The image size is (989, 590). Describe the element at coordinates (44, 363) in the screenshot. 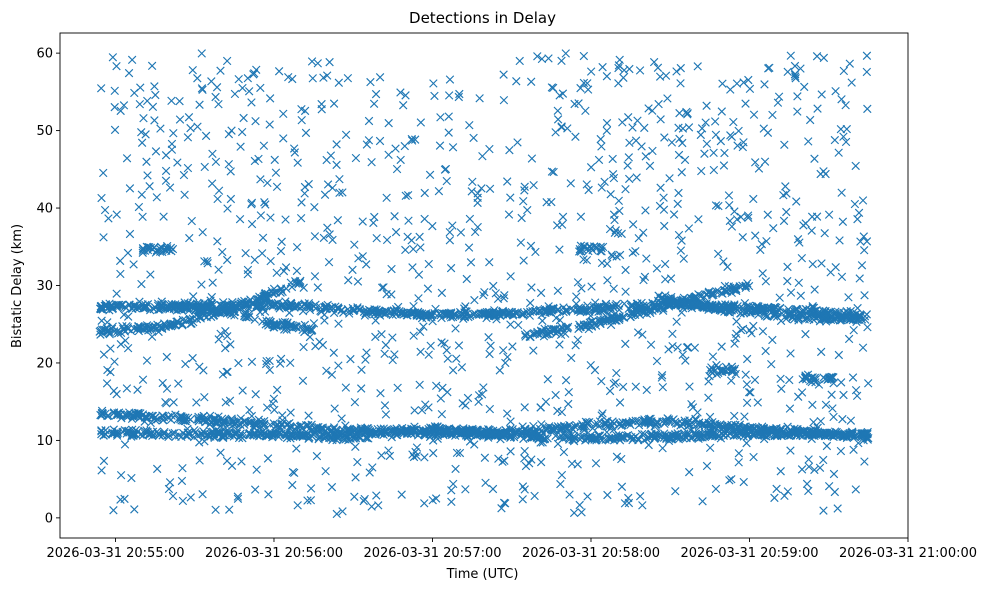

I see `y-tick-label: 20` at that location.